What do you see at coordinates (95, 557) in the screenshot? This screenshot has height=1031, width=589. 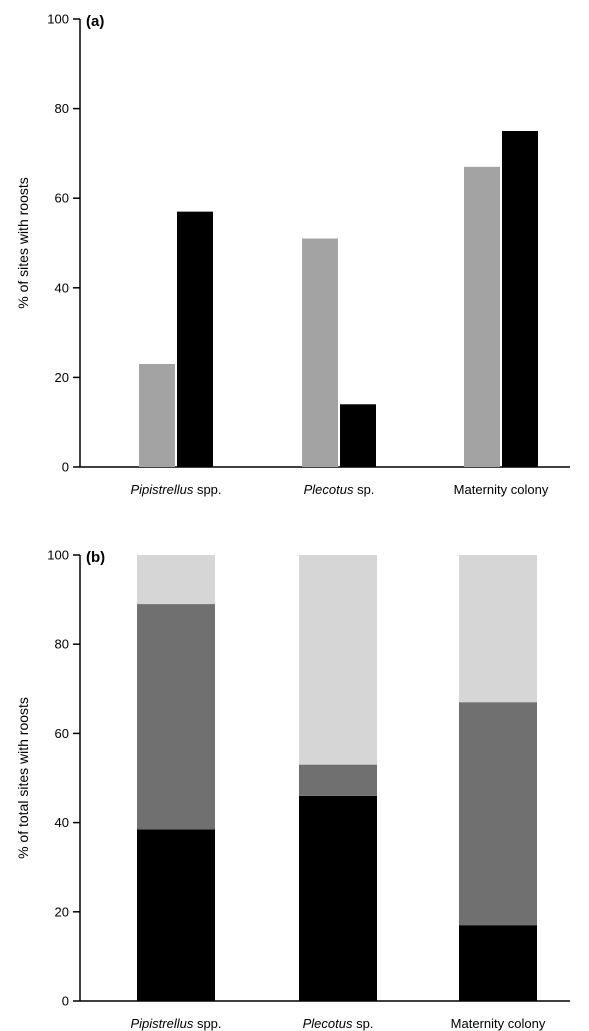 I see `panel-label: (b)` at bounding box center [95, 557].